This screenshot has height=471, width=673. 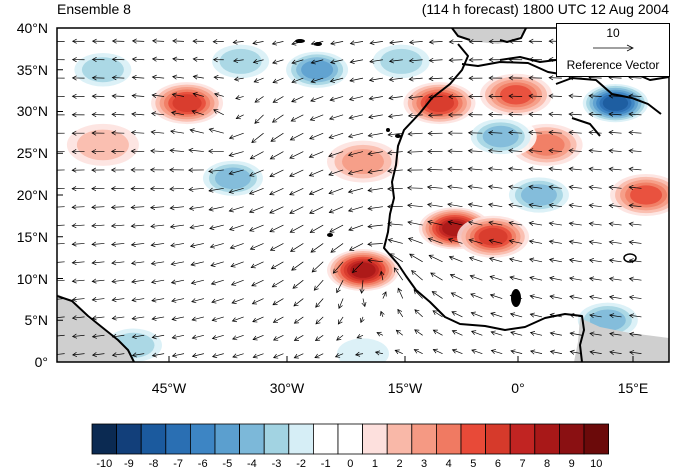 I want to click on anomaly-contour, so click(x=363, y=270).